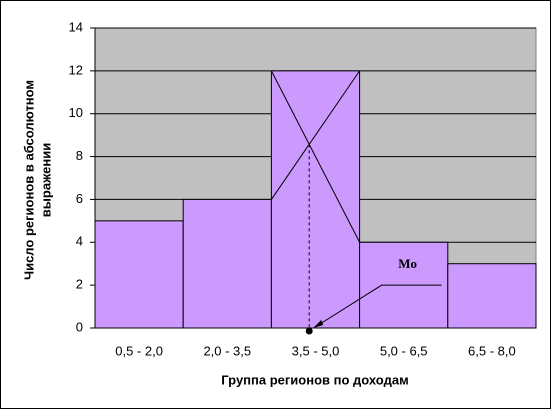 The width and height of the screenshot is (552, 410). What do you see at coordinates (404, 350) in the screenshot?
I see `x-tick-label: 5,0 - 6,5` at bounding box center [404, 350].